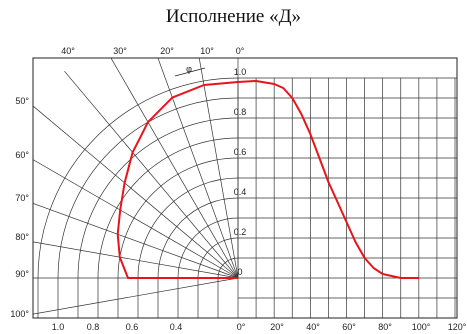 This screenshot has width=467, height=334. Describe the element at coordinates (240, 112) in the screenshot. I see `tick-label-y: 0.8` at that location.